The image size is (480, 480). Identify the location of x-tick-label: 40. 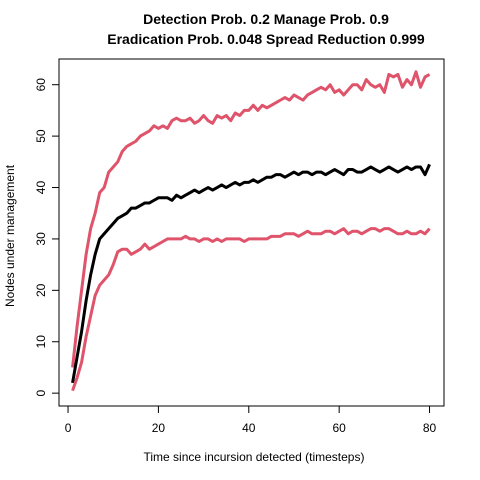
(249, 428).